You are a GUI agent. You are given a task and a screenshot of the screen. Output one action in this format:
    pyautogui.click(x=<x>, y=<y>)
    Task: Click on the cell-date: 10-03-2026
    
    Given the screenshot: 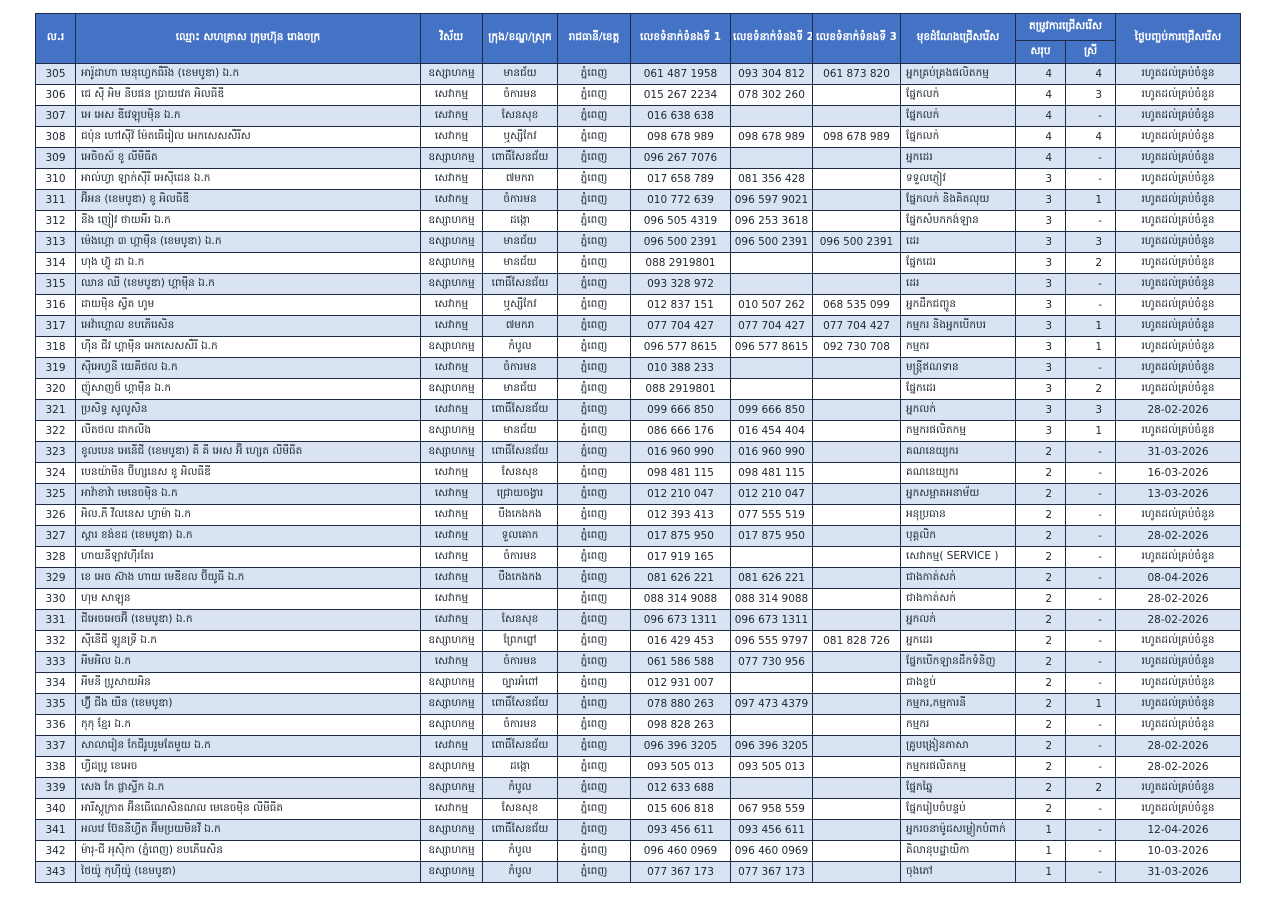 What is the action you would take?
    pyautogui.click(x=1178, y=851)
    